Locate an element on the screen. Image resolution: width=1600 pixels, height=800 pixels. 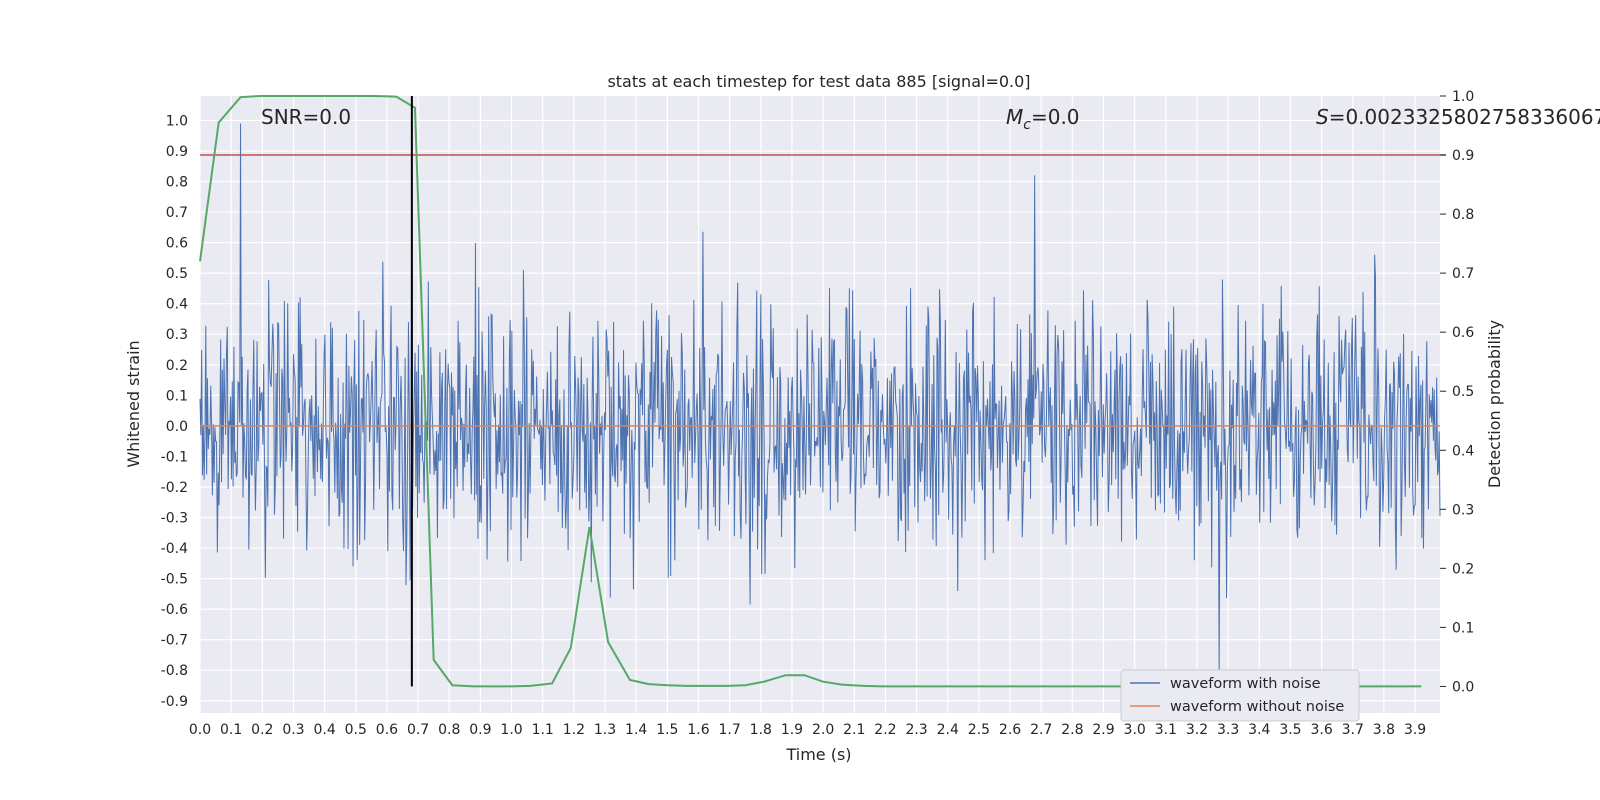
x-tick-label: 1.7 is located at coordinates (730, 730).